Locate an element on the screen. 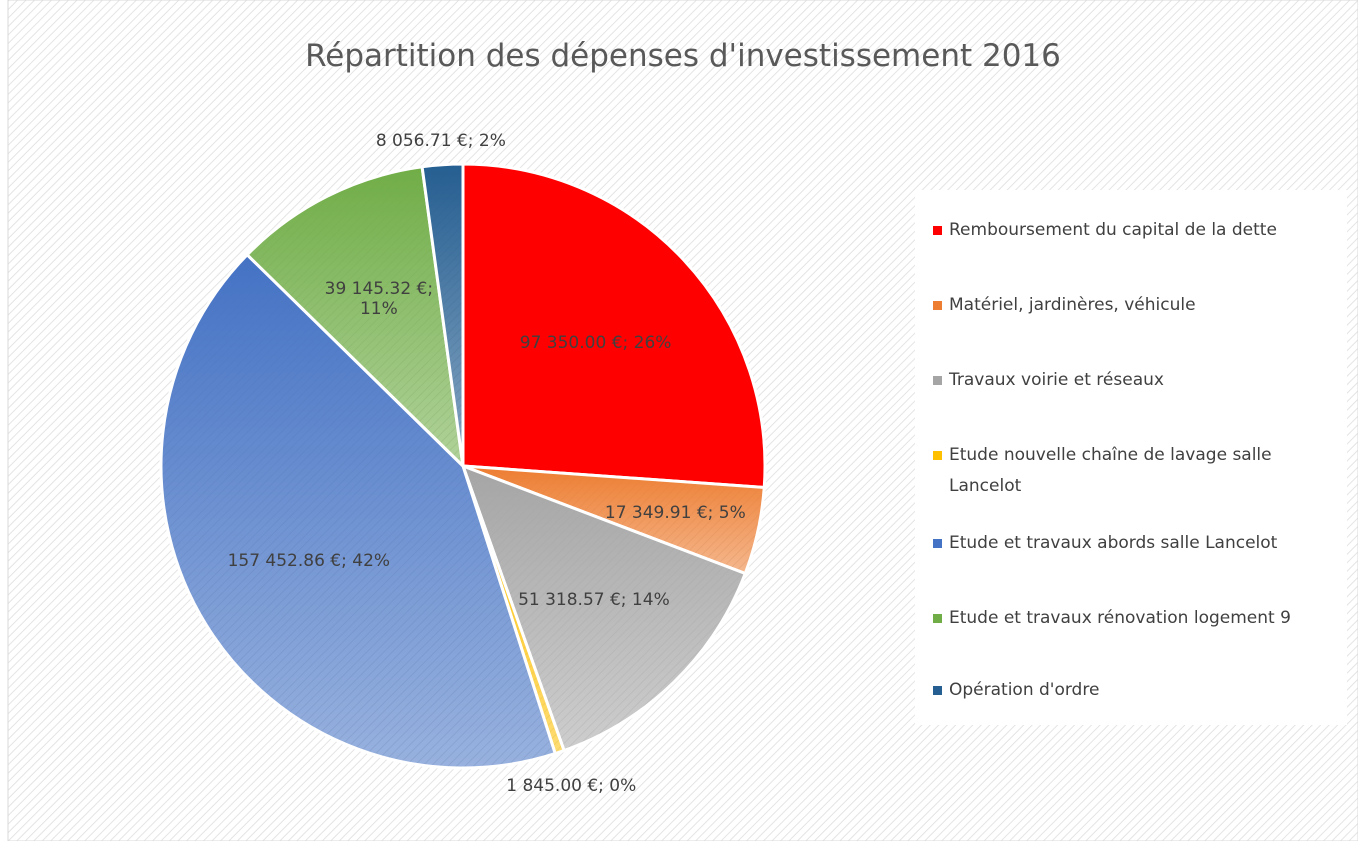  legend-label: Etude et travaux abords salle Lancelot is located at coordinates (1113, 543).